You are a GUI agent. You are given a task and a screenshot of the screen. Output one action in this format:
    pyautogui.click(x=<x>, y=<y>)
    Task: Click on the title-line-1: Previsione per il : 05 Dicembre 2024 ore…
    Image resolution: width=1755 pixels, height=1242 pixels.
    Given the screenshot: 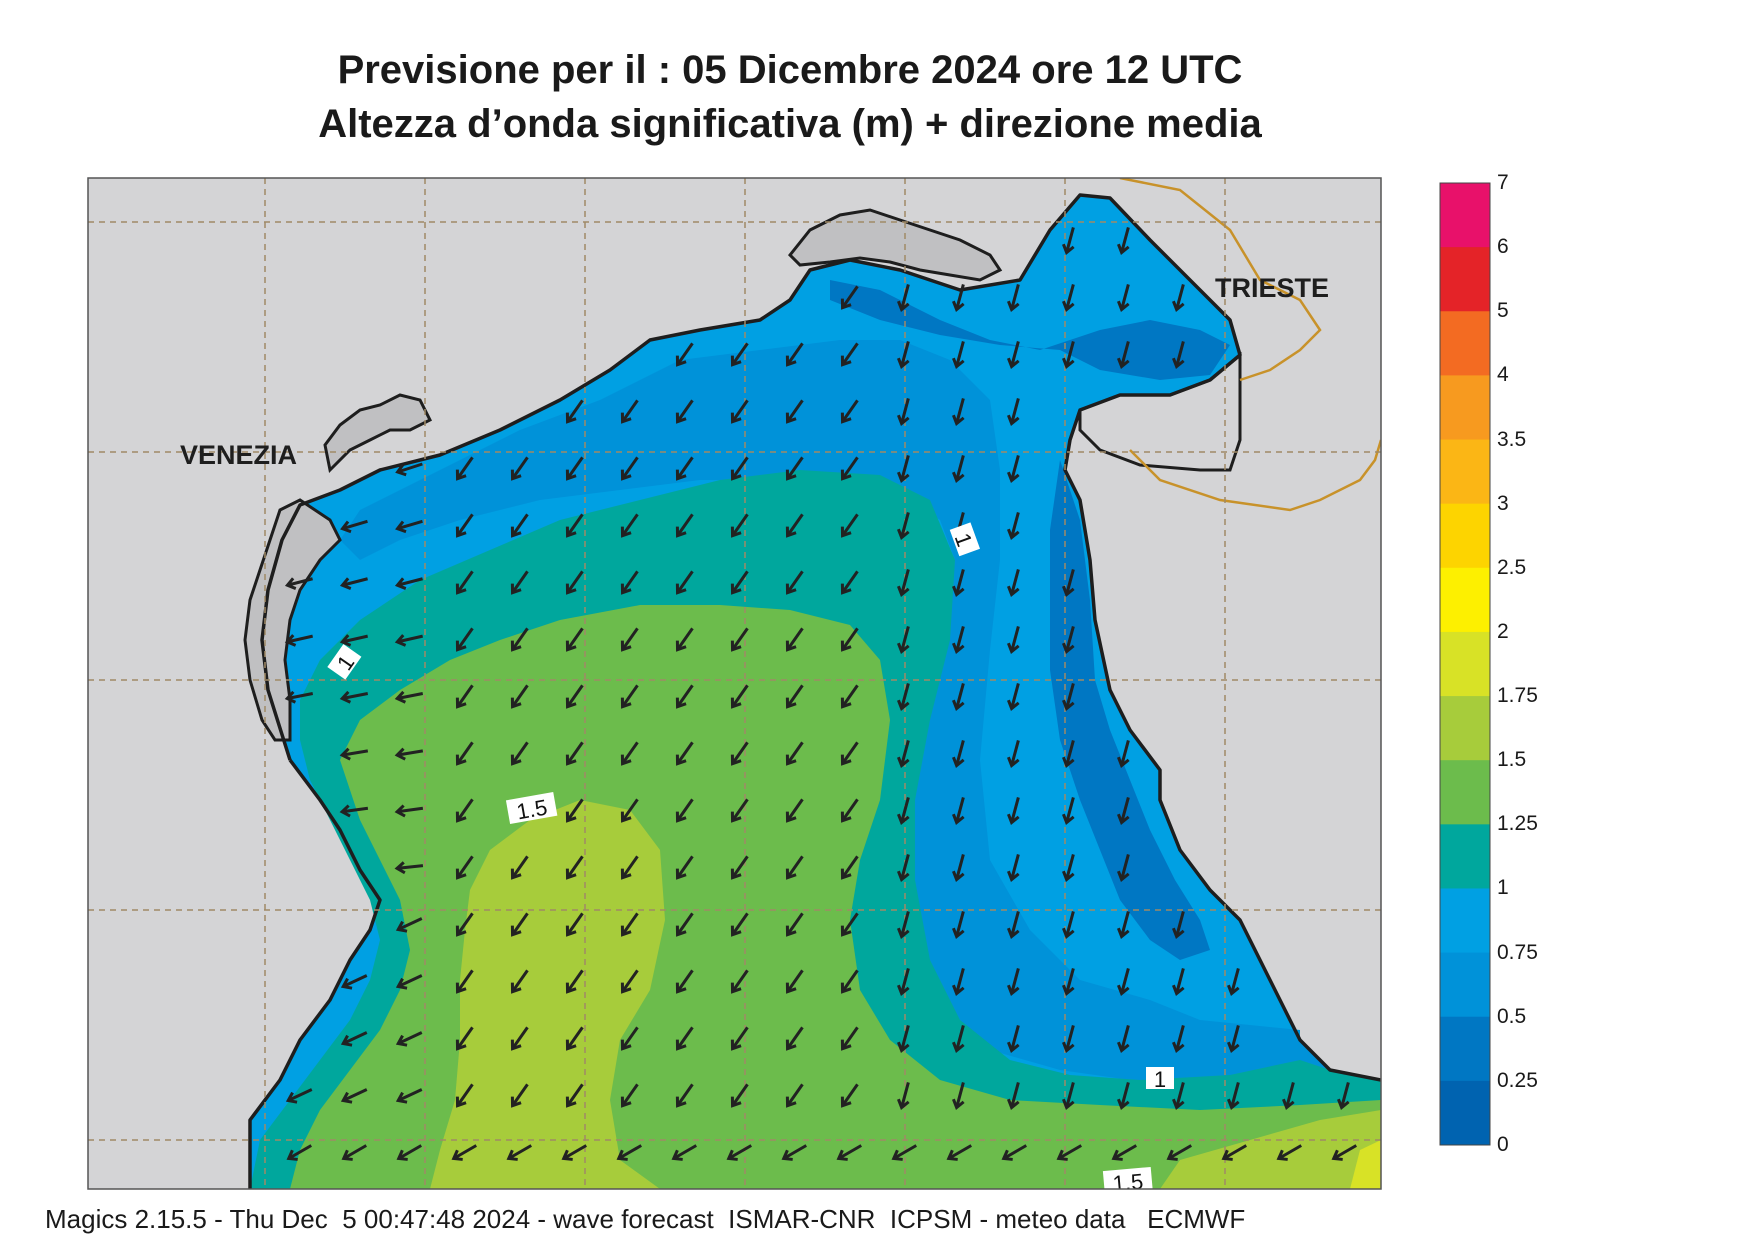 What is the action you would take?
    pyautogui.click(x=790, y=70)
    